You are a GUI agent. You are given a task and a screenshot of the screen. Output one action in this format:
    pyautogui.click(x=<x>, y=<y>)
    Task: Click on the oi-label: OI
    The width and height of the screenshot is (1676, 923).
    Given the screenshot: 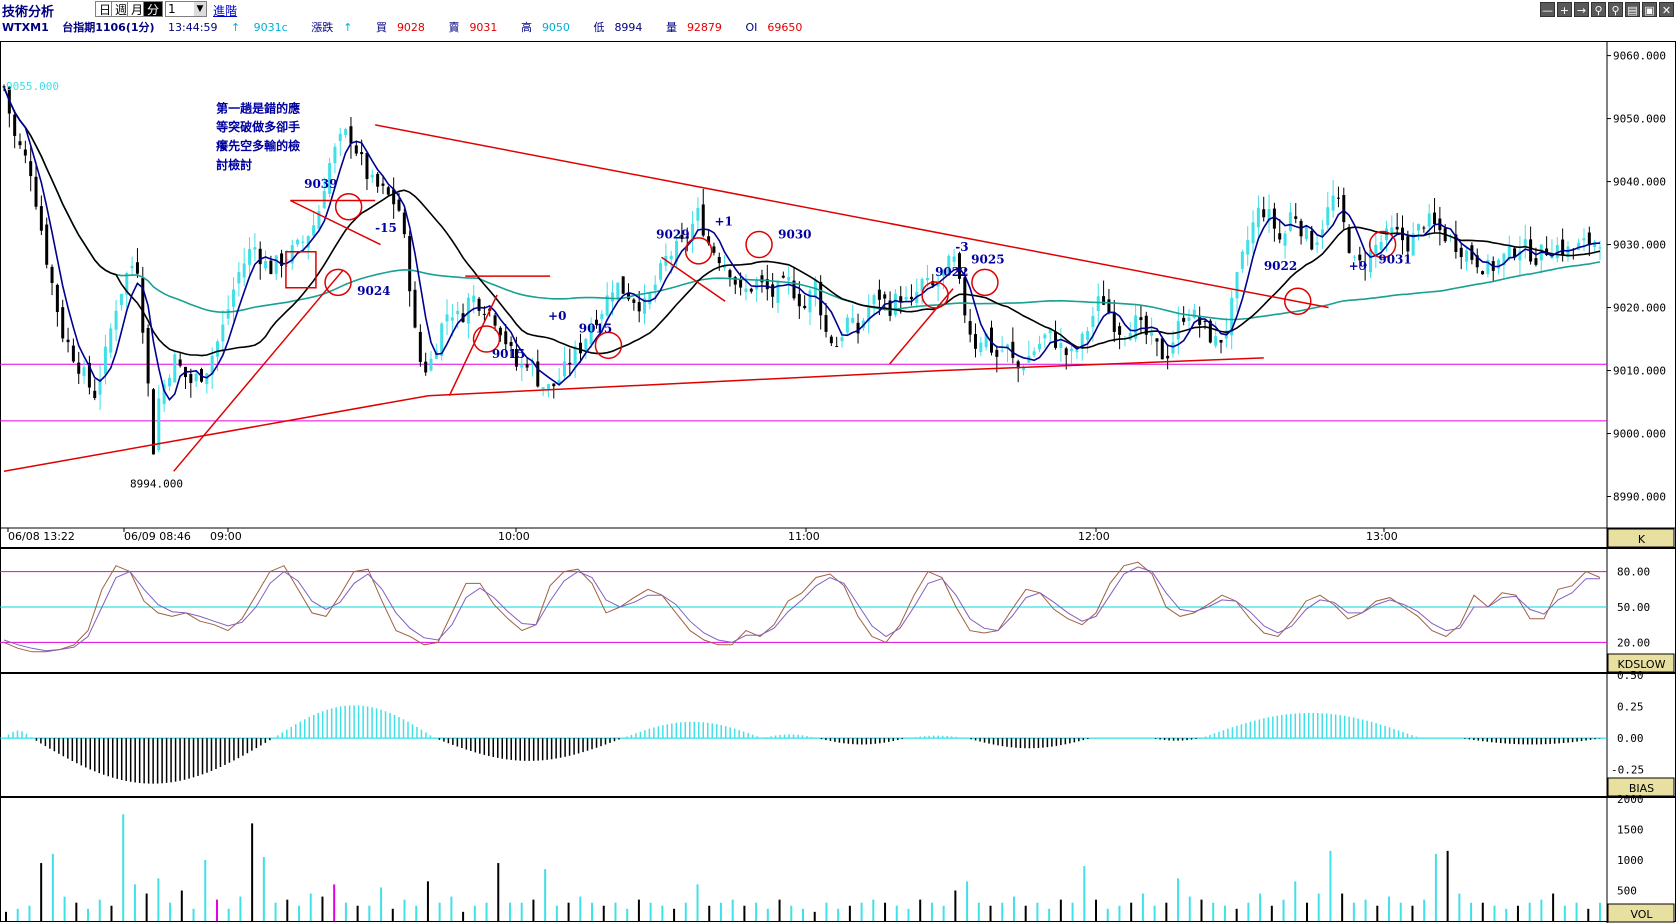 What is the action you would take?
    pyautogui.click(x=751, y=27)
    